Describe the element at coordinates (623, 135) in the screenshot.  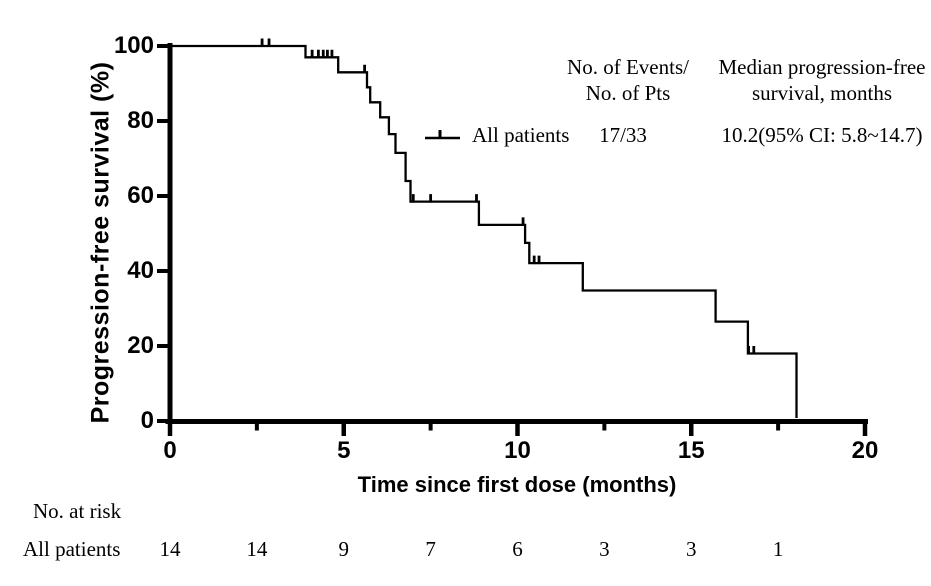
I see `legend-events-value: 17/33` at that location.